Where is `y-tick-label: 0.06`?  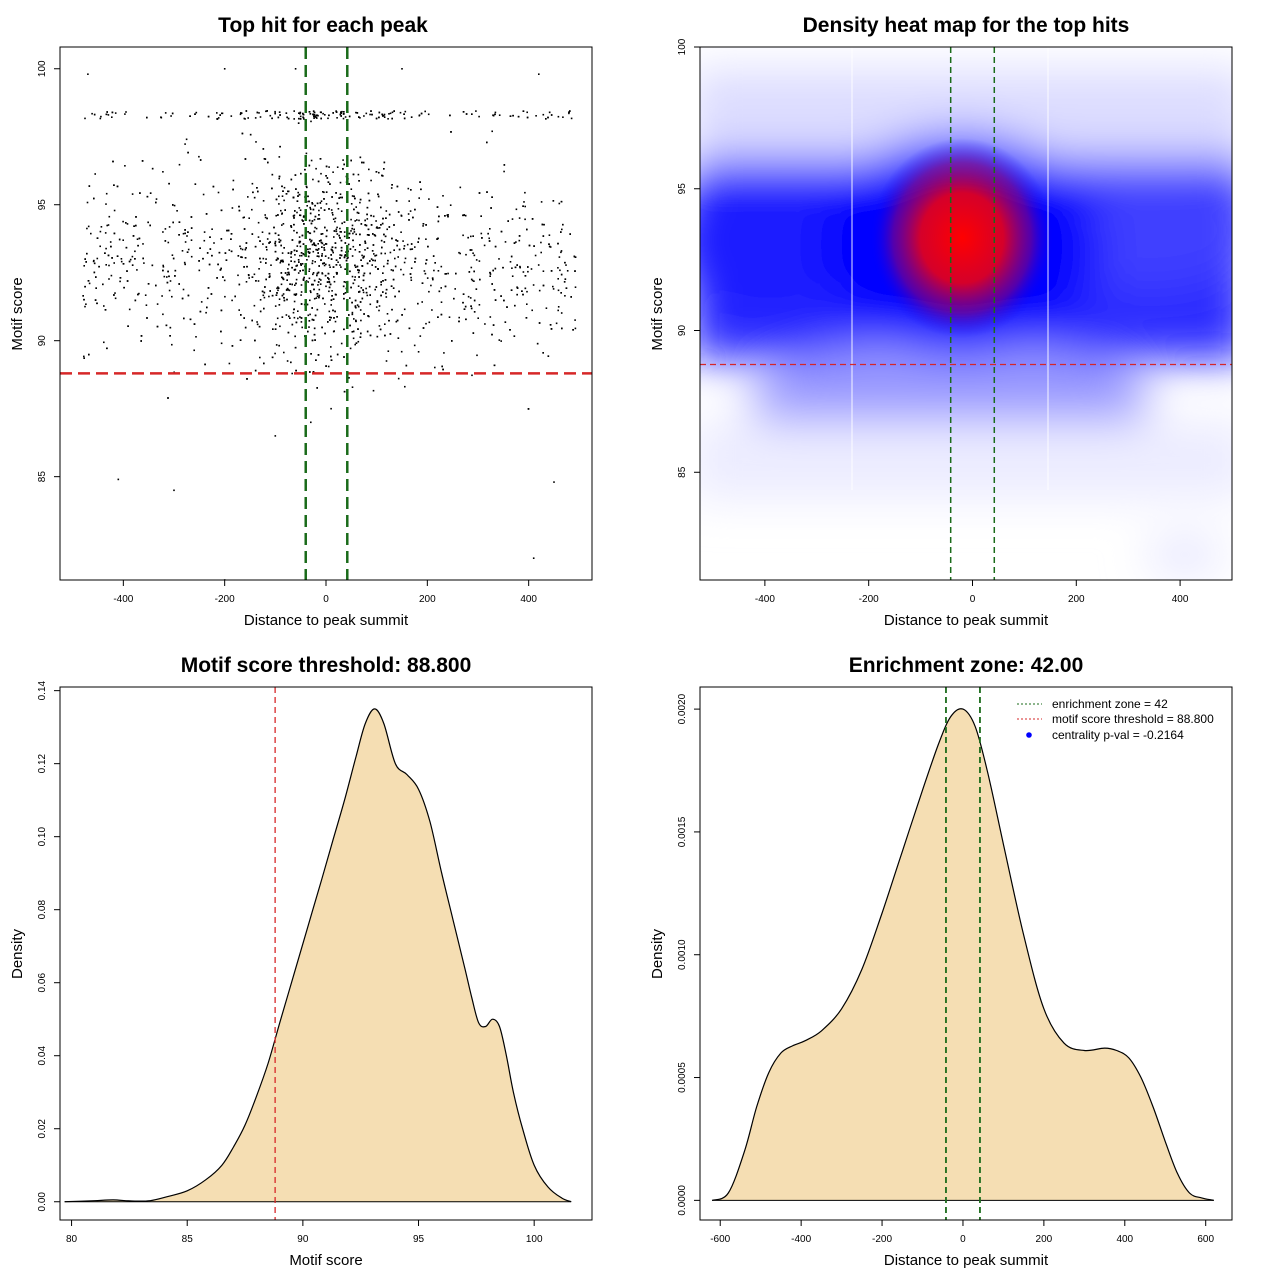 y-tick-label: 0.06 is located at coordinates (42, 983).